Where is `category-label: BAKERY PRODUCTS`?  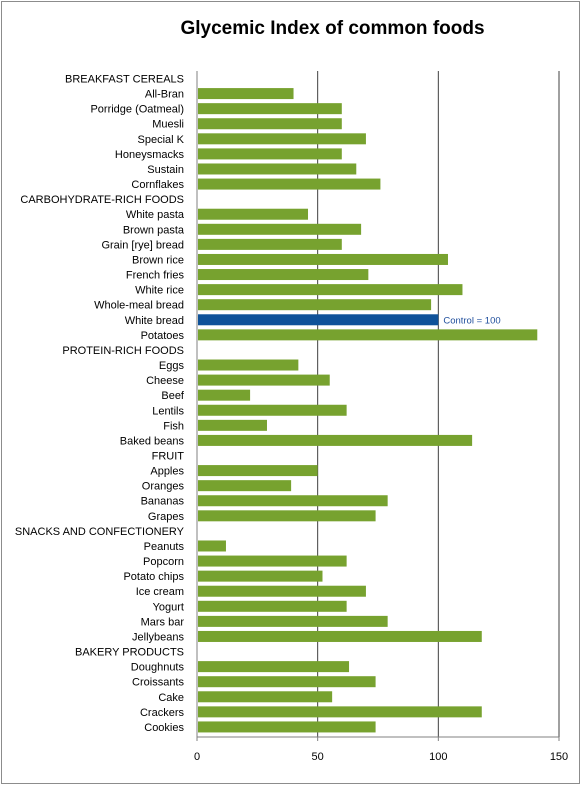
category-label: BAKERY PRODUCTS is located at coordinates (129, 653).